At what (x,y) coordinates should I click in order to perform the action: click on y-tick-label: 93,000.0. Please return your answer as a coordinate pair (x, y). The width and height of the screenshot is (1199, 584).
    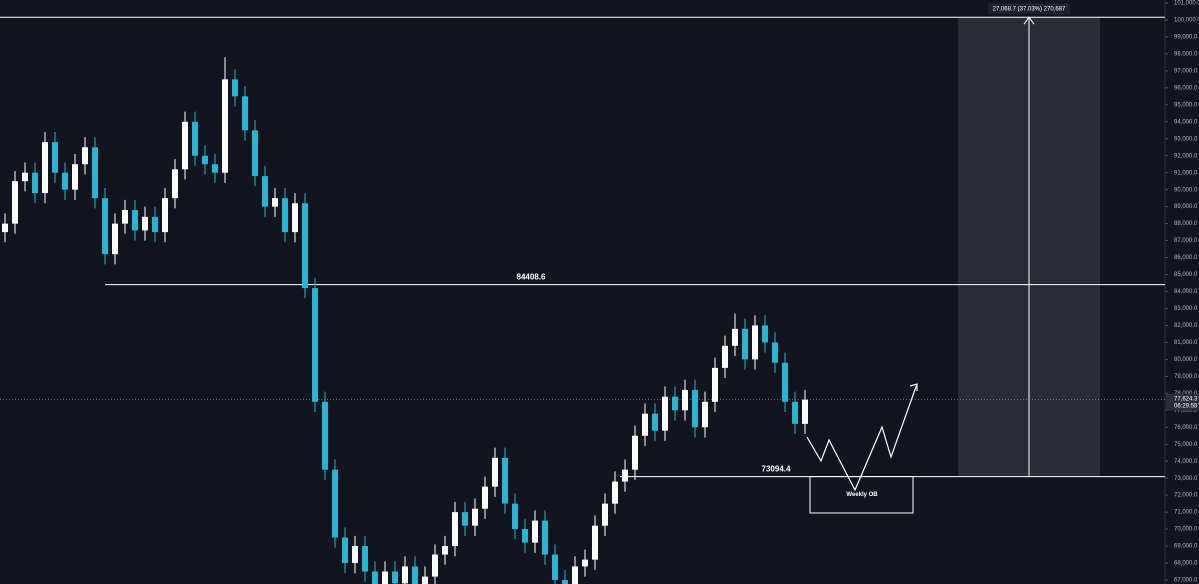
    Looking at the image, I should click on (1186, 139).